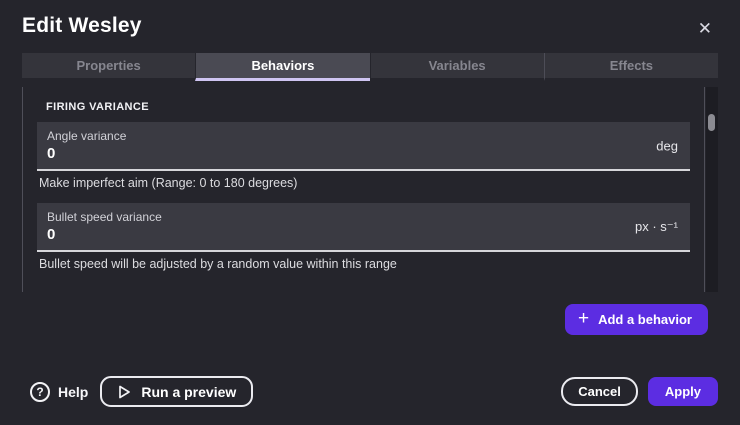  Describe the element at coordinates (189, 391) in the screenshot. I see `run-preview-label: Run a preview` at that location.